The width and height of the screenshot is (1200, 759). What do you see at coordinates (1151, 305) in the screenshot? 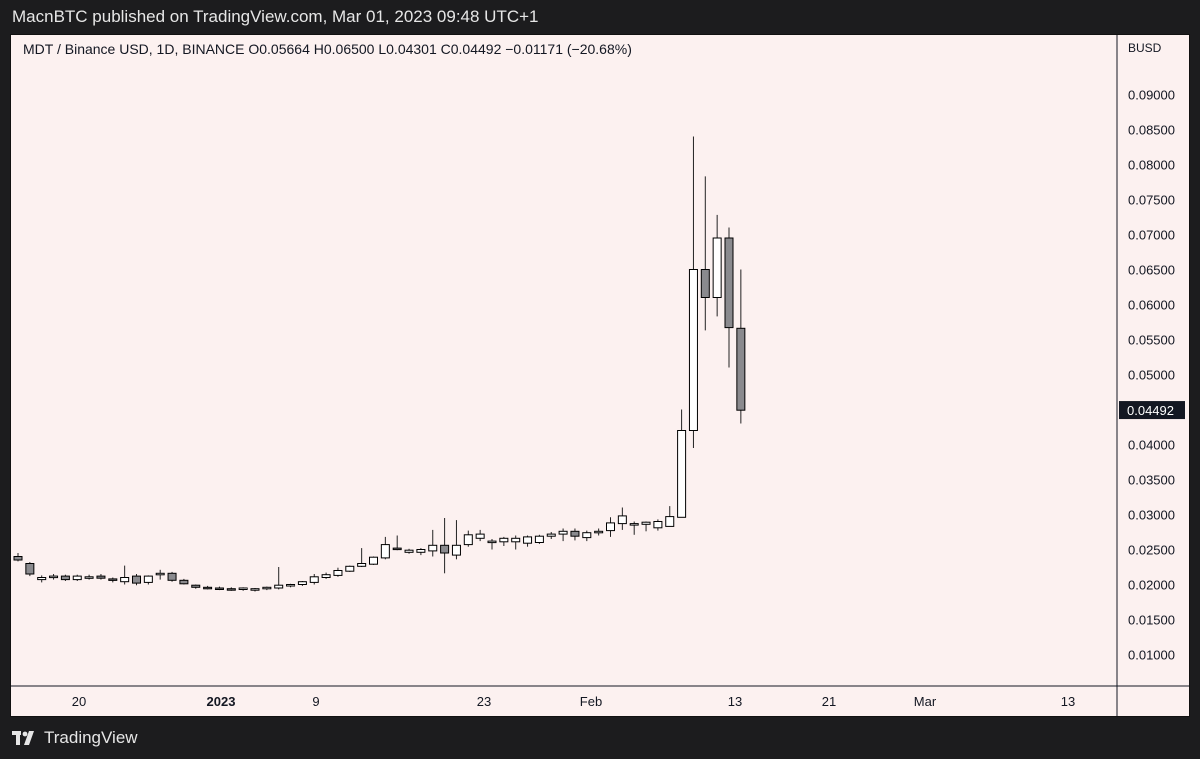
I see `price-tick-label: 0.06000` at bounding box center [1151, 305].